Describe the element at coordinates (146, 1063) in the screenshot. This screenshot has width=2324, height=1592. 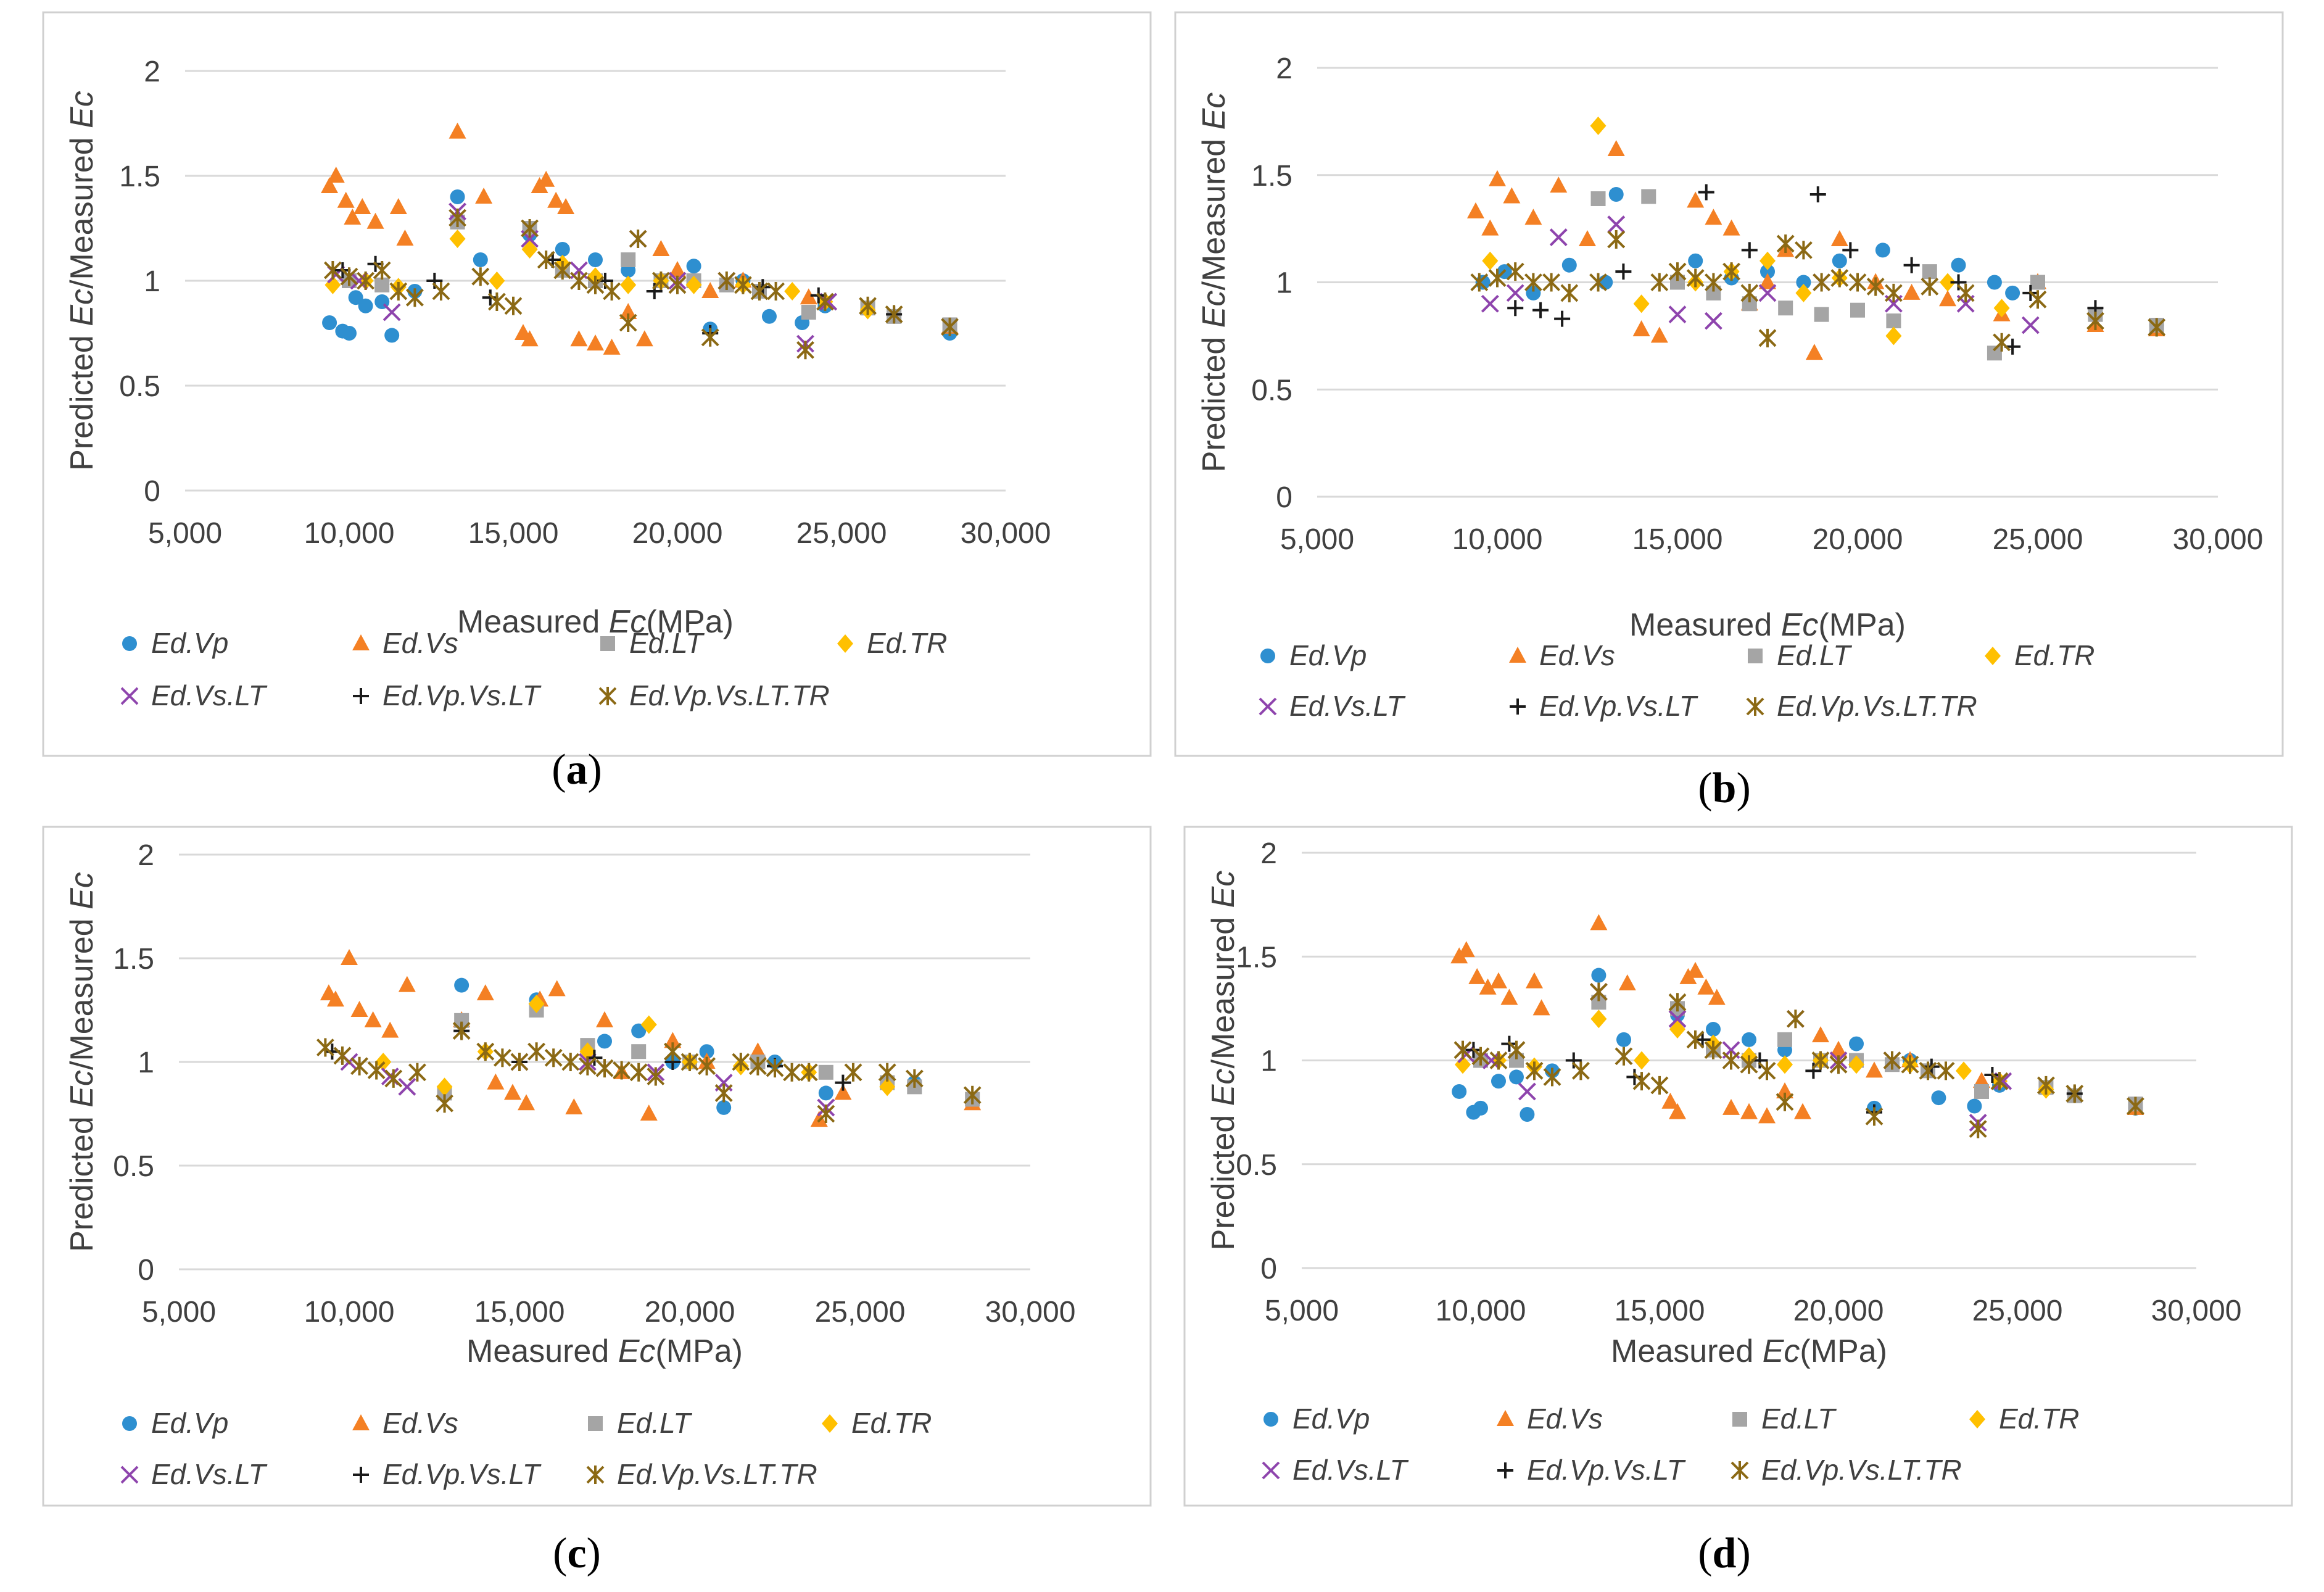
I see `y-tick-label: 1` at that location.